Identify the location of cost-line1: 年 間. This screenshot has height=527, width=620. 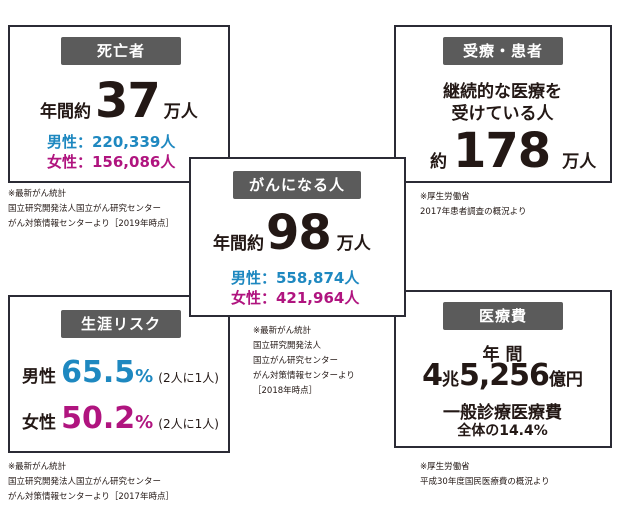
(502, 355).